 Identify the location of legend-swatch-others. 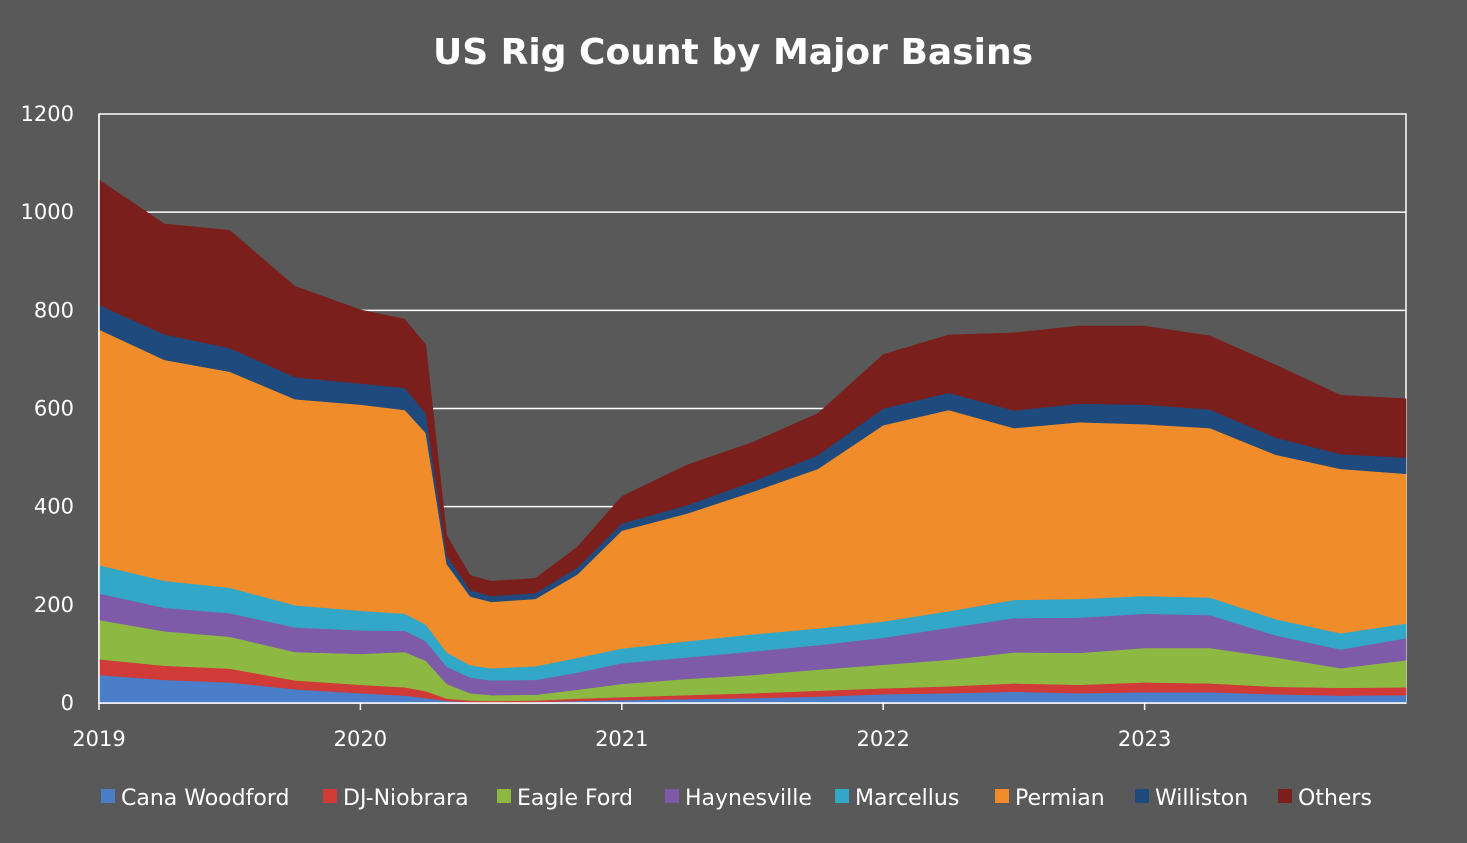
(1285, 796).